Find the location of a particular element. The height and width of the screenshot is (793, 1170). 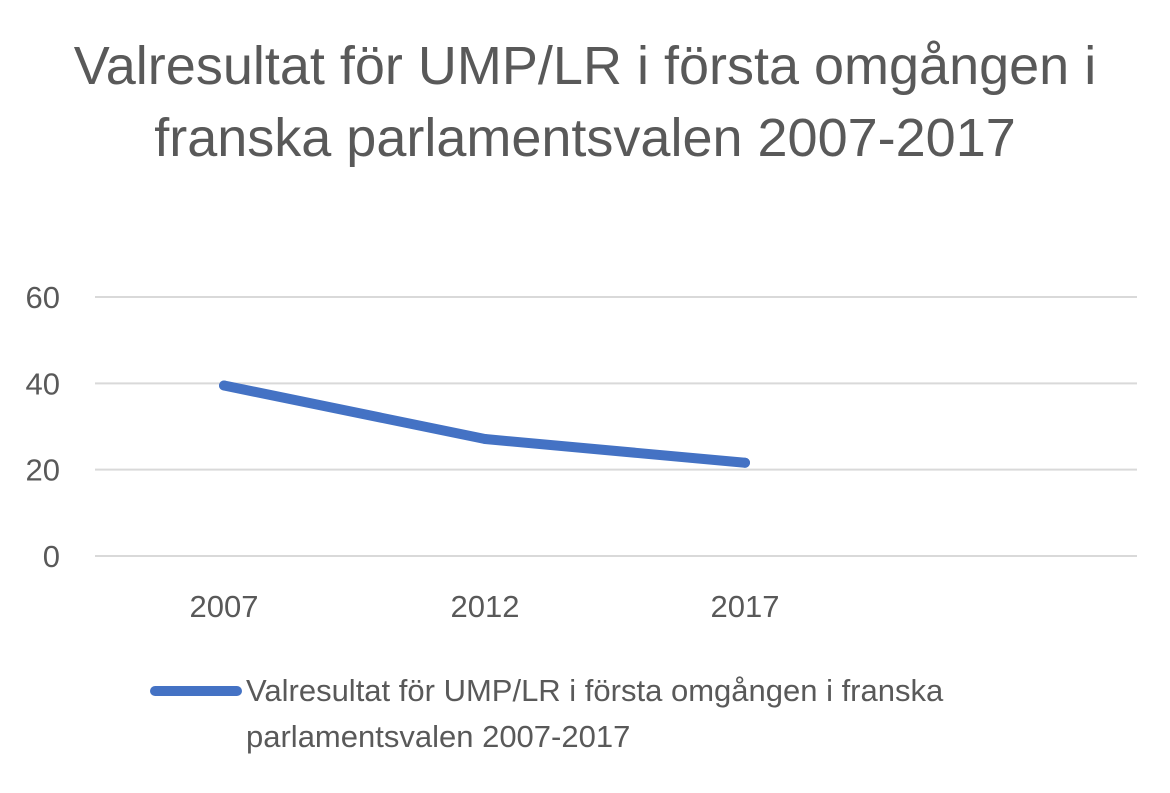

x-axis-ticks: 2007 2012 2017 is located at coordinates (485, 606).